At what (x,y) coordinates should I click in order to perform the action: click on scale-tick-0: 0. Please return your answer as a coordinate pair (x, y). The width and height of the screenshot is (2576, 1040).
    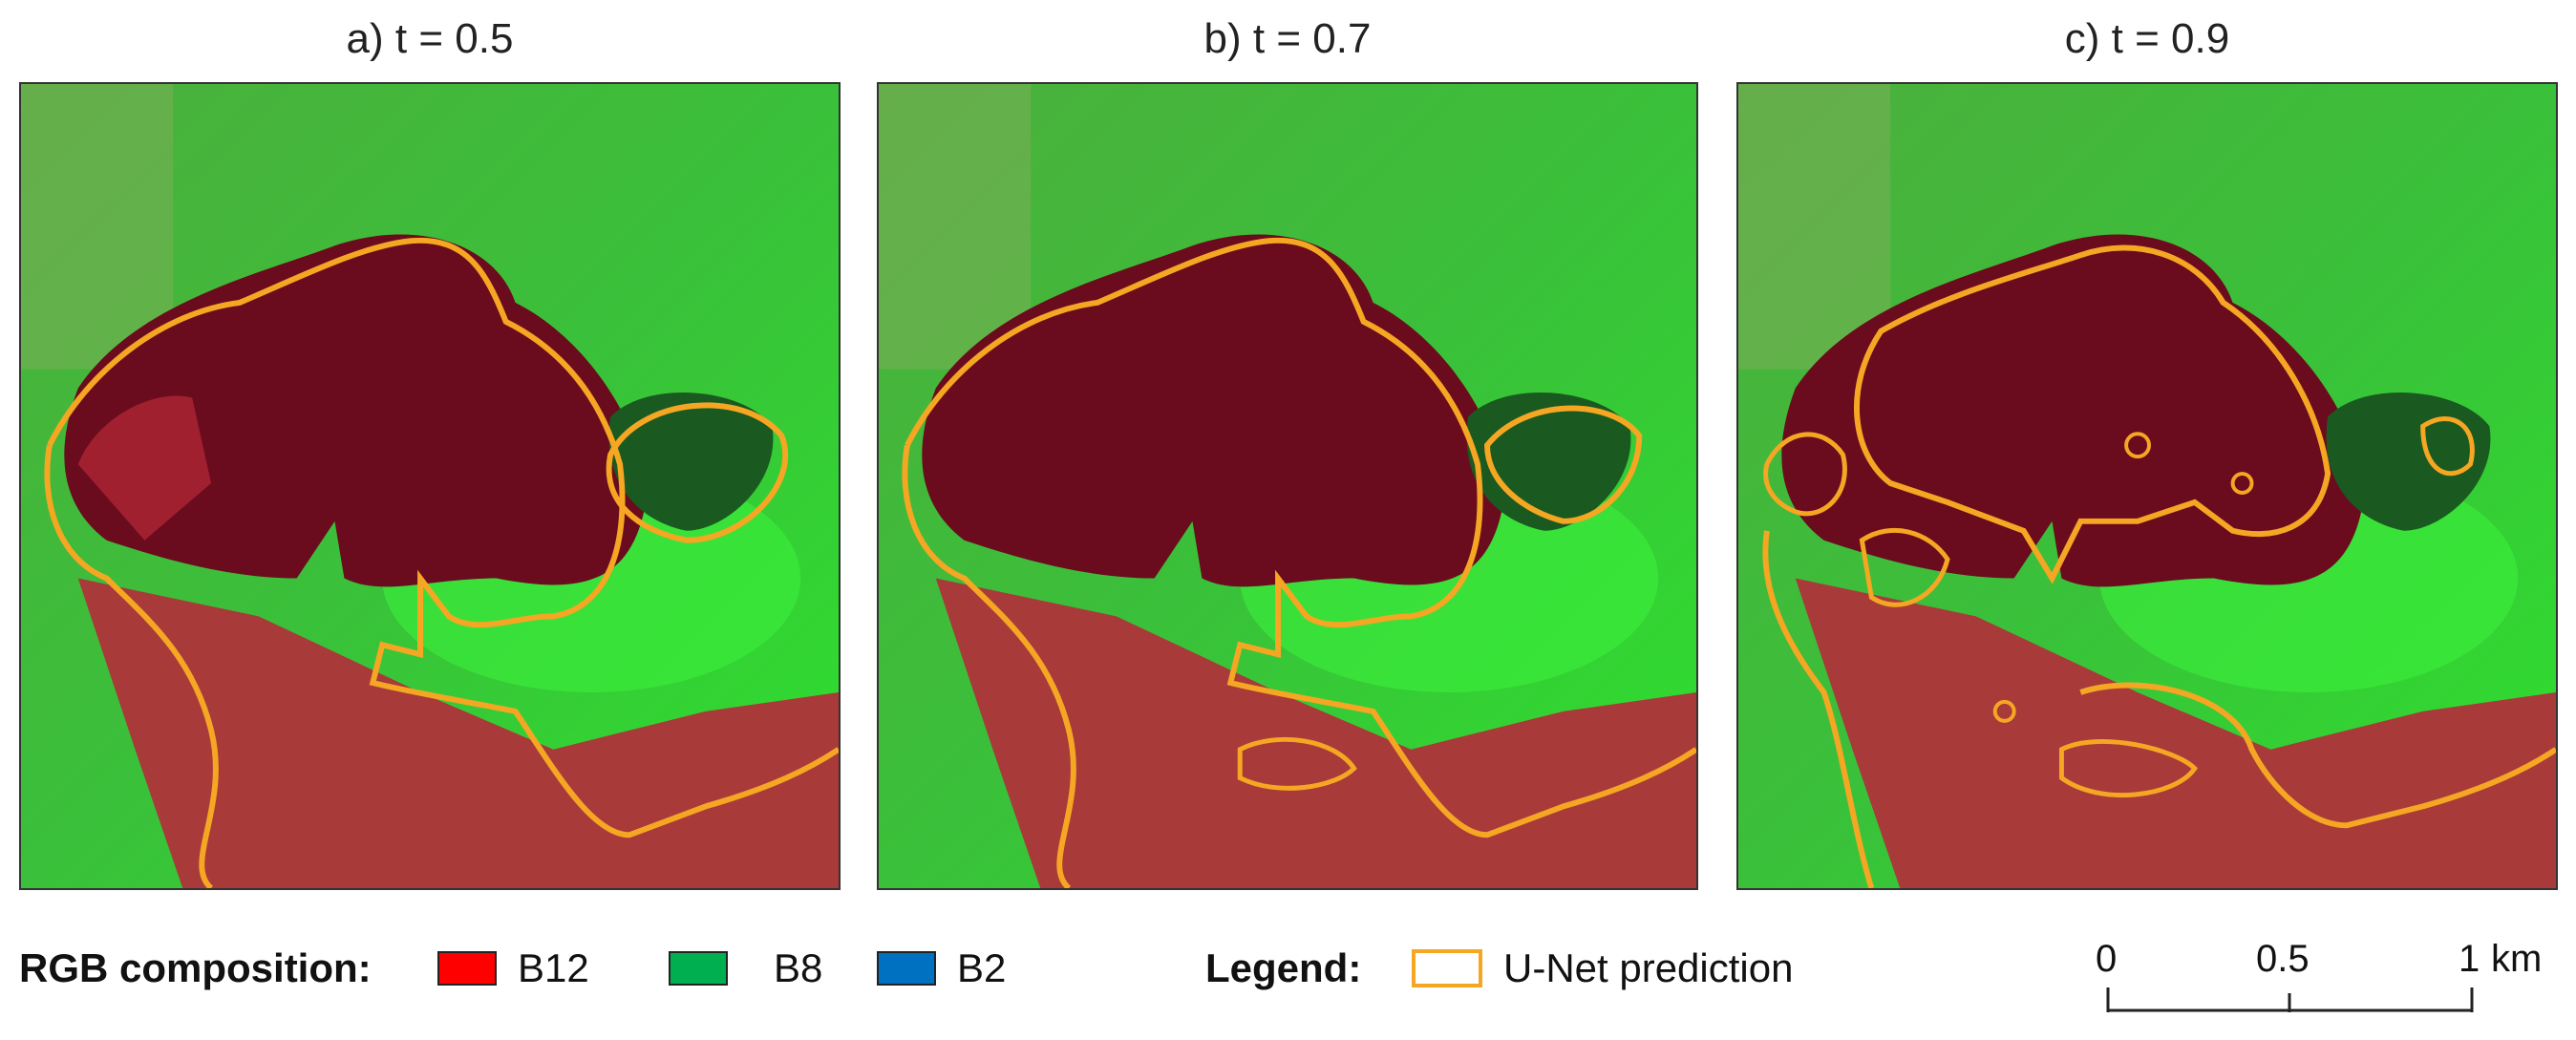
    Looking at the image, I should click on (2107, 959).